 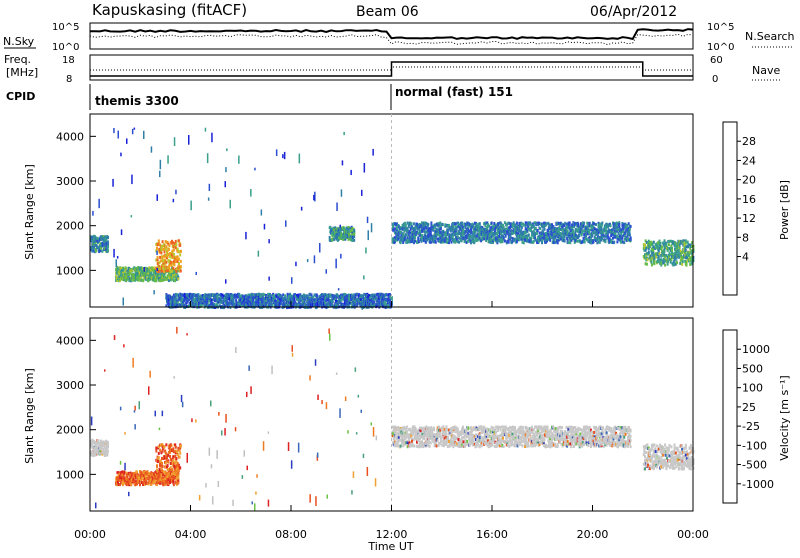 I want to click on velocity-cell, so click(x=100, y=453).